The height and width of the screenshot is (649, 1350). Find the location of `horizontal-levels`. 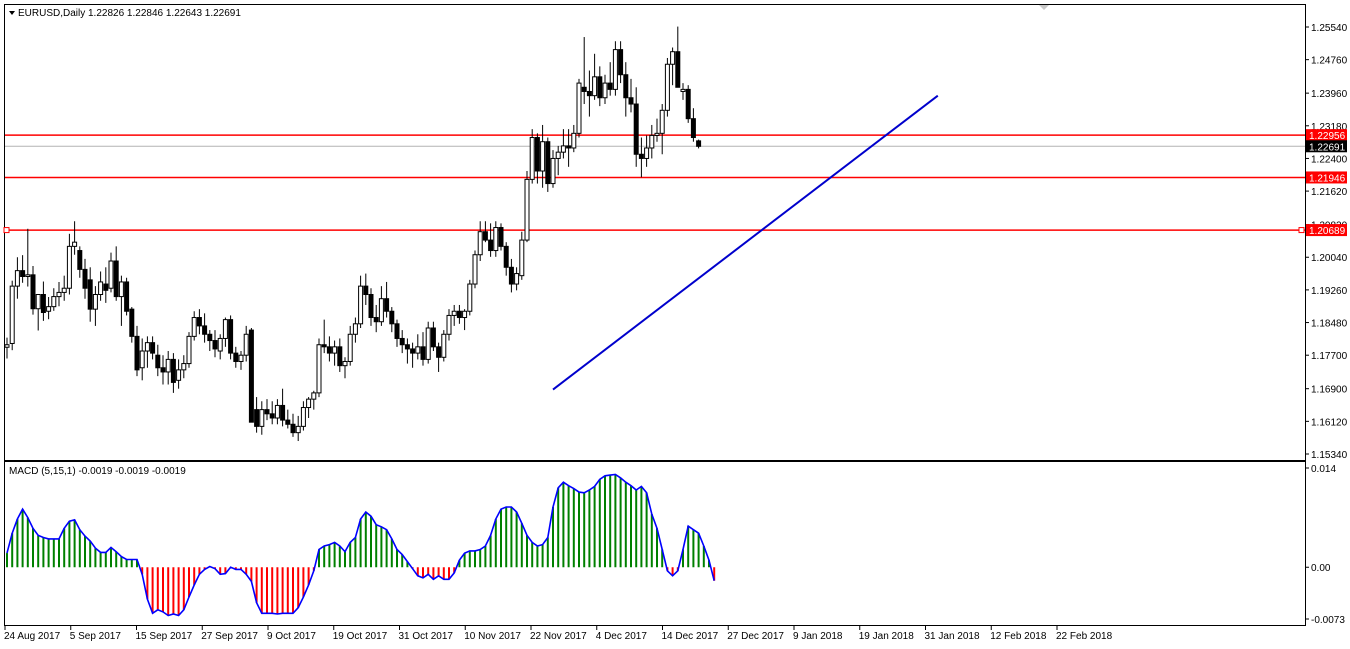

horizontal-levels is located at coordinates (654, 184).